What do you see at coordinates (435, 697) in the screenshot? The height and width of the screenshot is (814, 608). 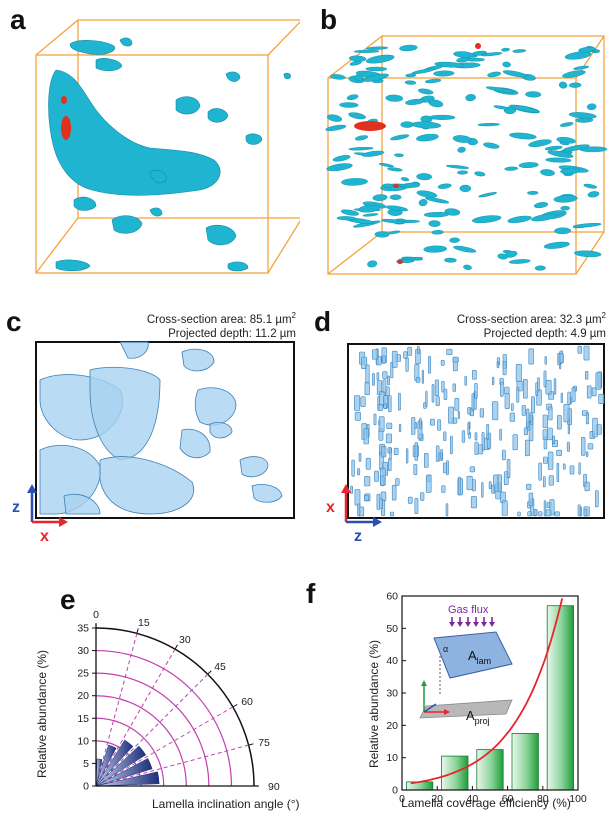 I see `inset-axis-triad` at bounding box center [435, 697].